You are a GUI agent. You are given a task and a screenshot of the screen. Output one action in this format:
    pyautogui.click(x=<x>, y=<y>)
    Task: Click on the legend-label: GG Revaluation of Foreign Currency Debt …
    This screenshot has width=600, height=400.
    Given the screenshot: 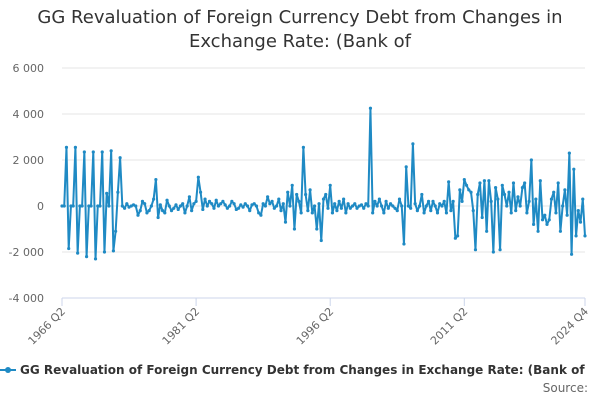 What is the action you would take?
    pyautogui.click(x=302, y=370)
    